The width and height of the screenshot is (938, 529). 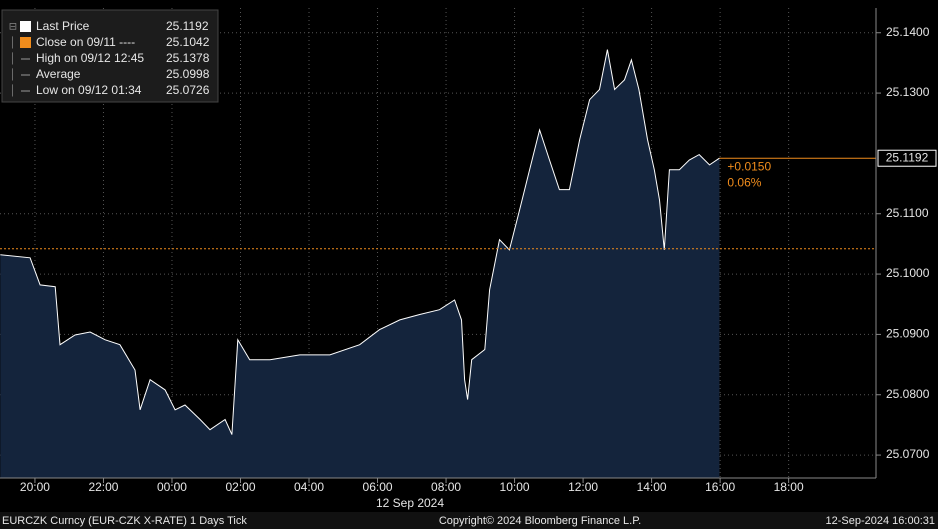 What do you see at coordinates (187, 26) in the screenshot?
I see `legend-value: 25.1192` at bounding box center [187, 26].